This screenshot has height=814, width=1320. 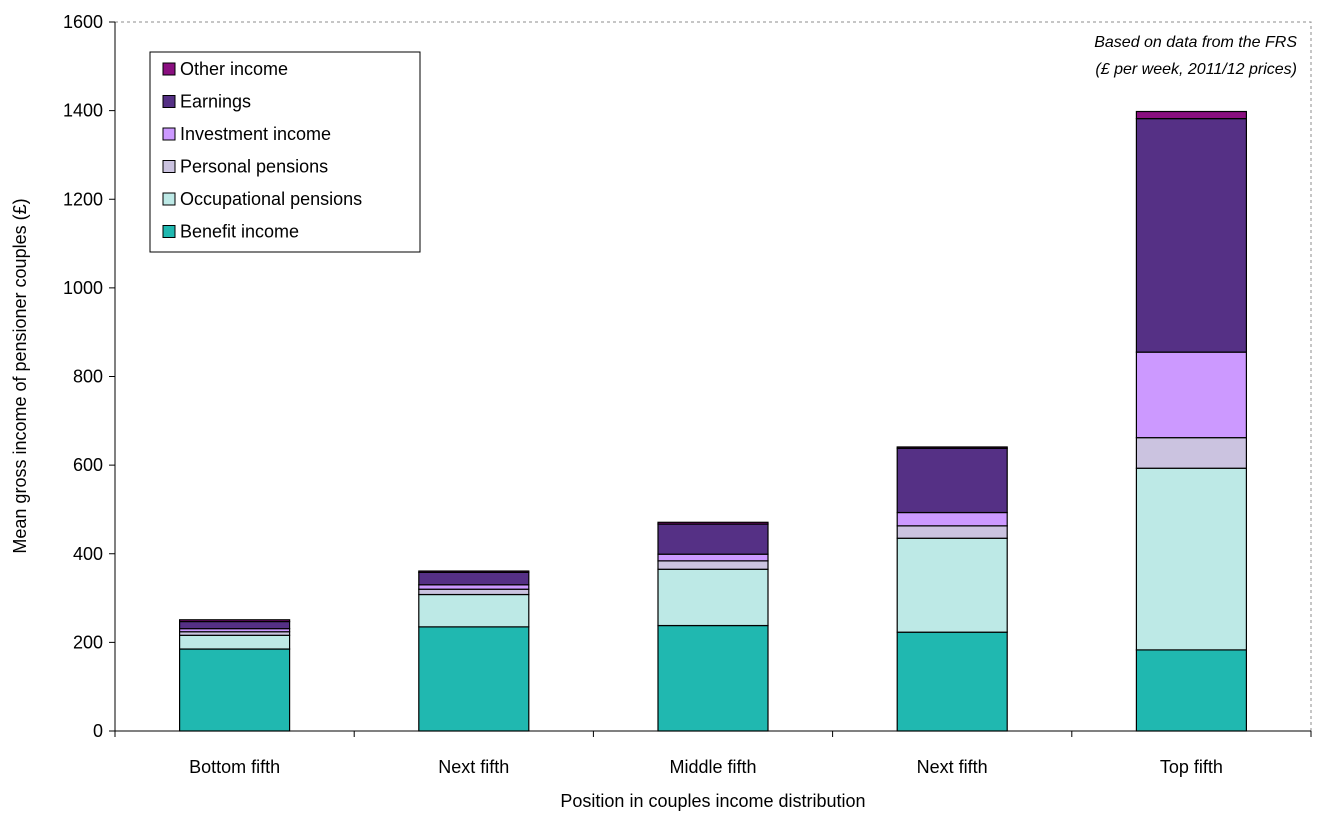 What do you see at coordinates (88, 465) in the screenshot?
I see `y-tick-label: 600` at bounding box center [88, 465].